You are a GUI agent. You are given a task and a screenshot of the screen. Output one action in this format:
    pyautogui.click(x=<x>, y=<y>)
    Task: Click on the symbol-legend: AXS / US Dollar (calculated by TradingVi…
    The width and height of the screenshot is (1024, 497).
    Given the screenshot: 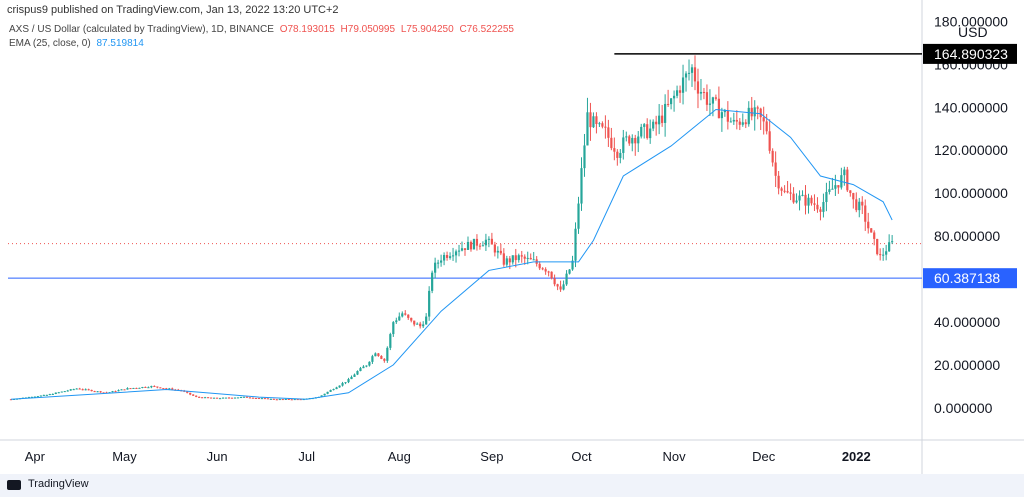 What is the action you would take?
    pyautogui.click(x=261, y=29)
    